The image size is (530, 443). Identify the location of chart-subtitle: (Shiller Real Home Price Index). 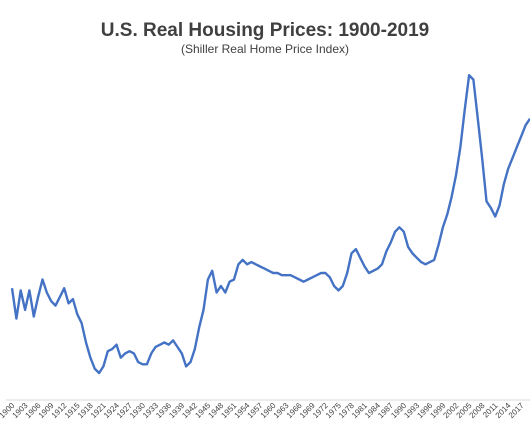
(265, 49).